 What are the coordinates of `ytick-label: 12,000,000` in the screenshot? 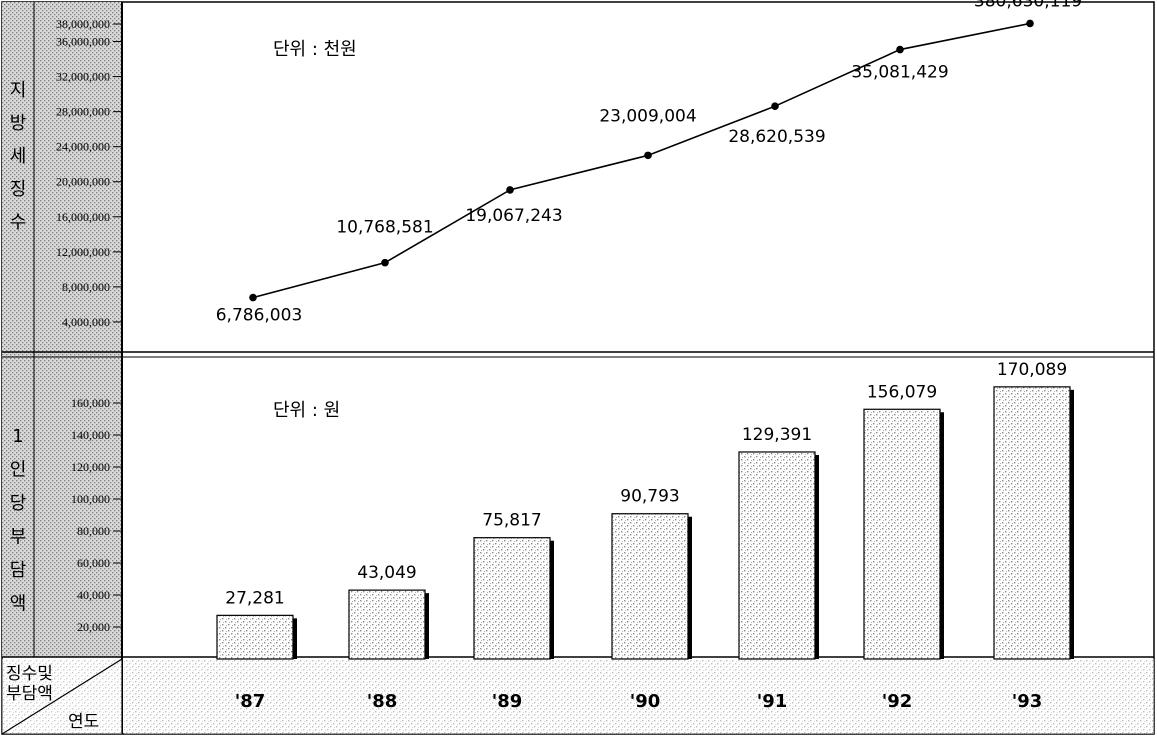 It's located at (83, 252).